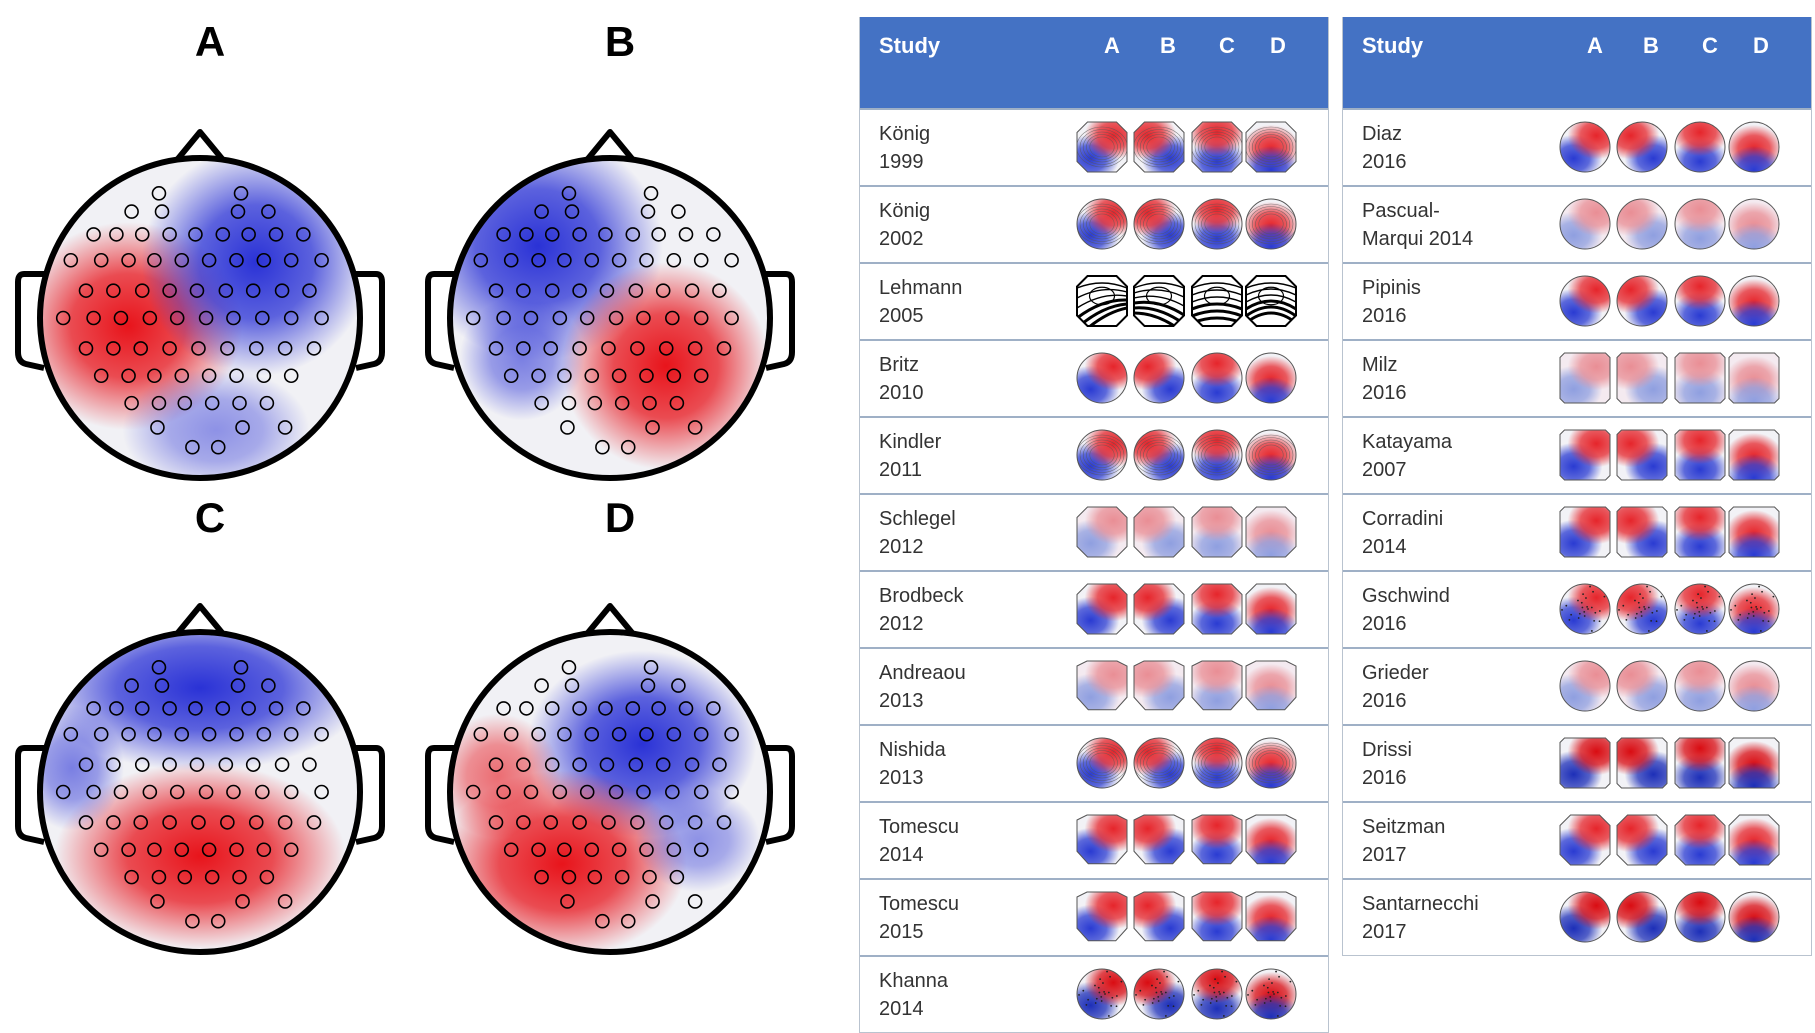 This screenshot has height=1033, width=1815. I want to click on head-fill, so click(610, 318).